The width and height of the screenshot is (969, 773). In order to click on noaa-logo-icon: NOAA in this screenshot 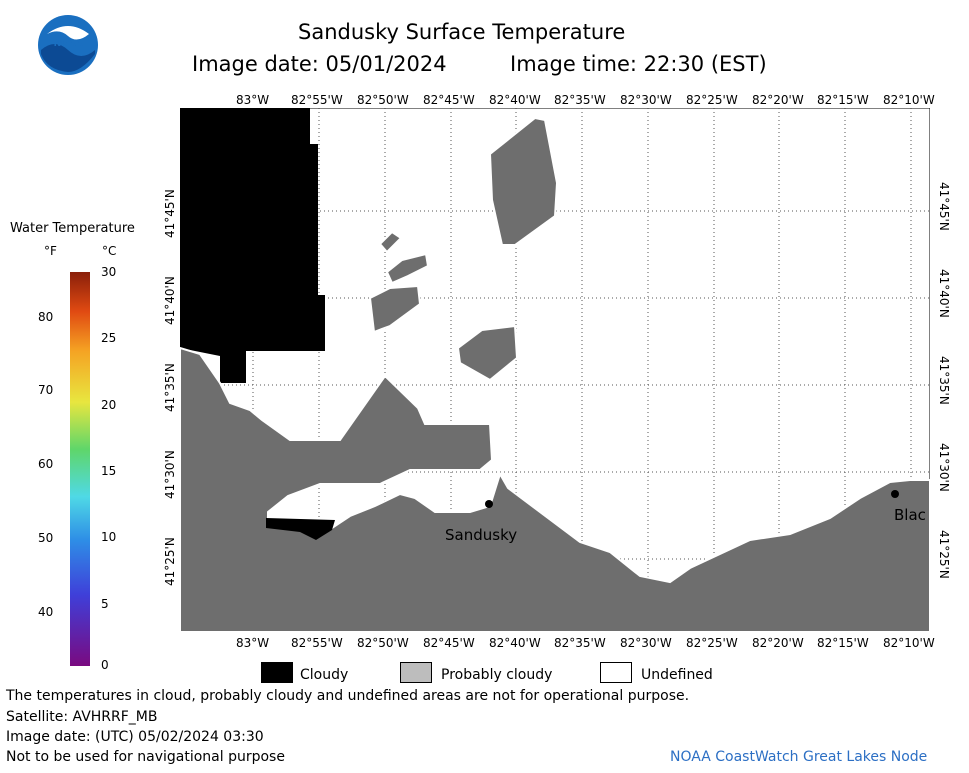, I will do `click(68, 45)`.